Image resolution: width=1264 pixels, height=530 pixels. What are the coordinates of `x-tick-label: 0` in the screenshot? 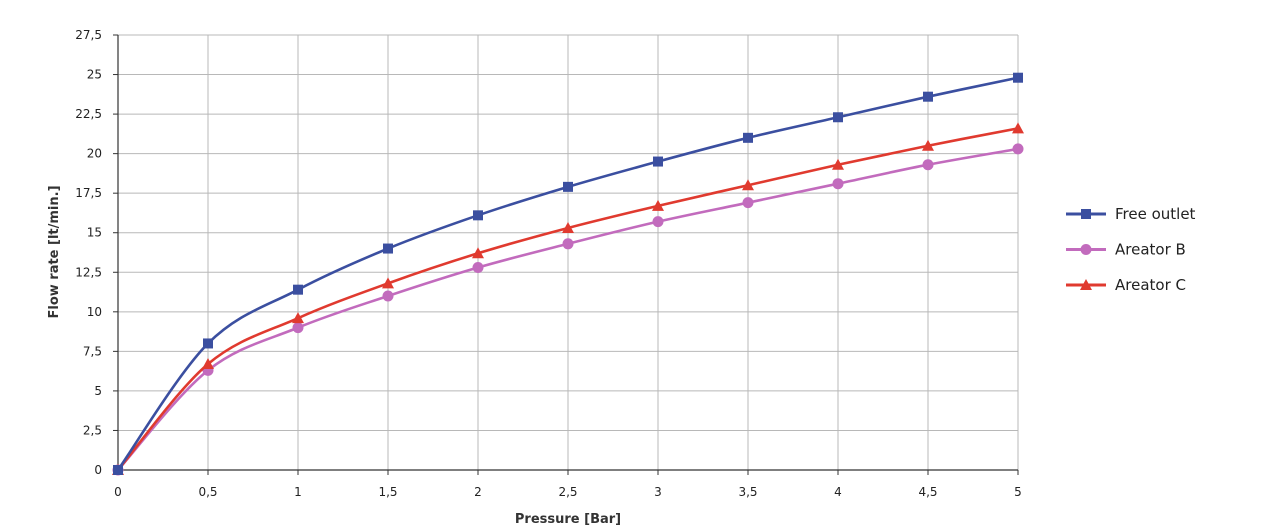 It's located at (118, 492).